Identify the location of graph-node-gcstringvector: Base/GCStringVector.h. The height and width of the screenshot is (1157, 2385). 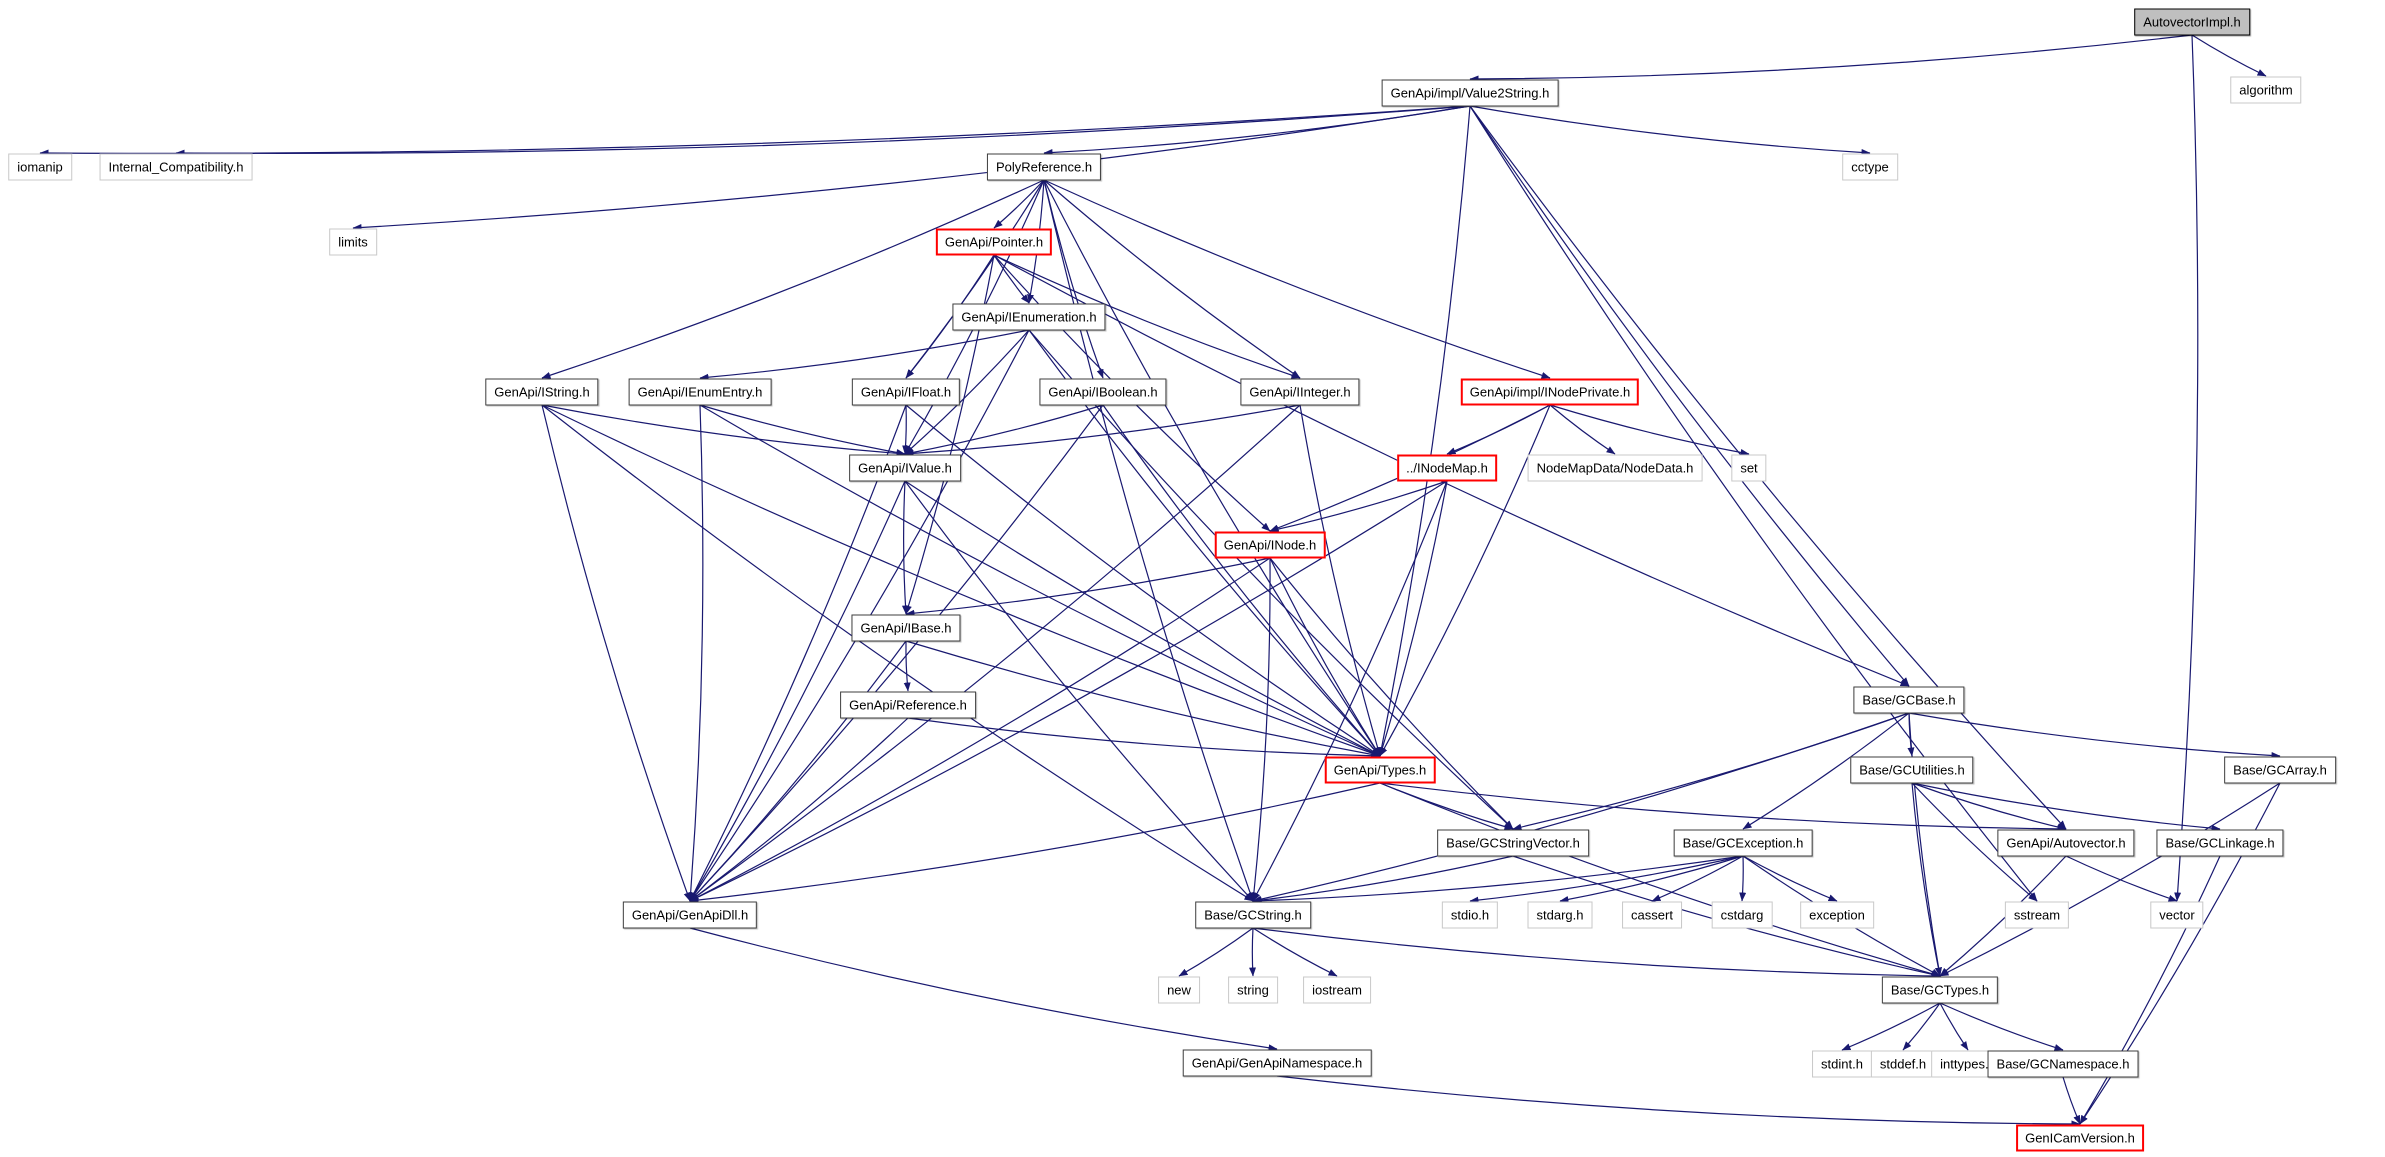
(1513, 843).